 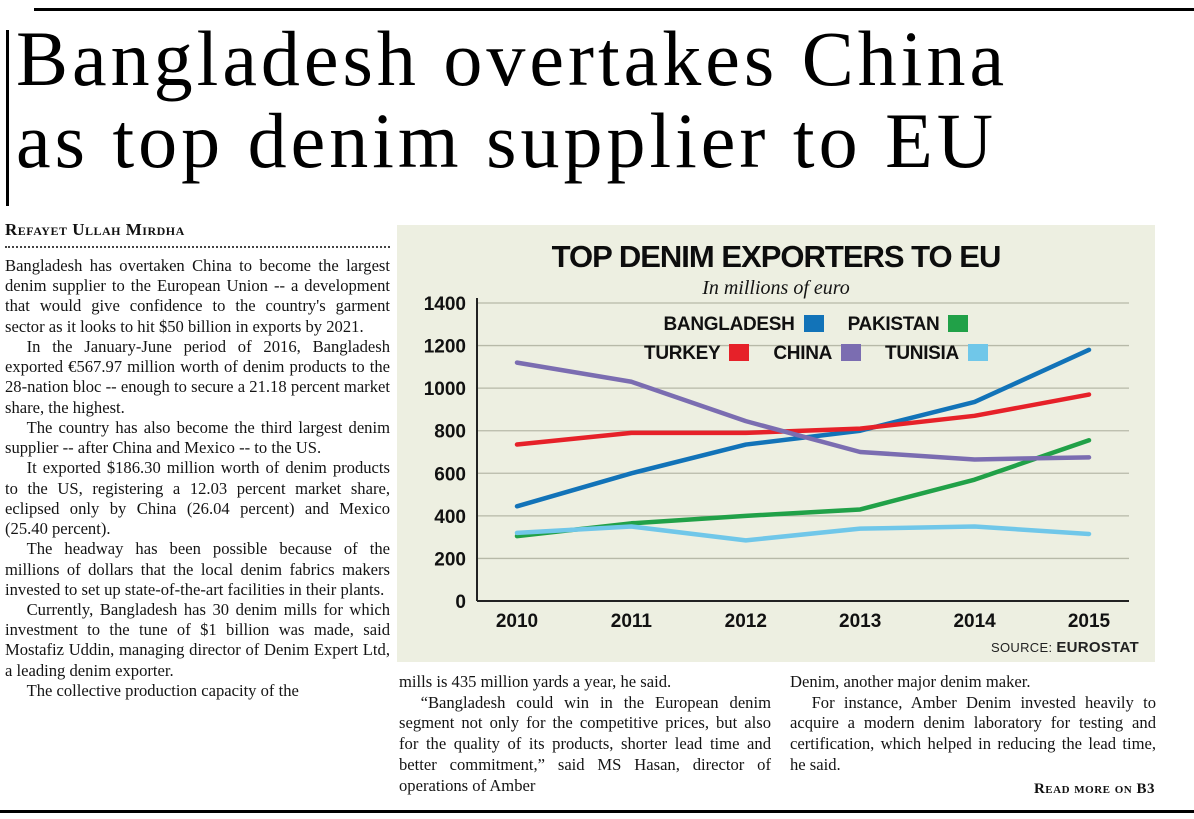 I want to click on bottom-rule, so click(x=597, y=811).